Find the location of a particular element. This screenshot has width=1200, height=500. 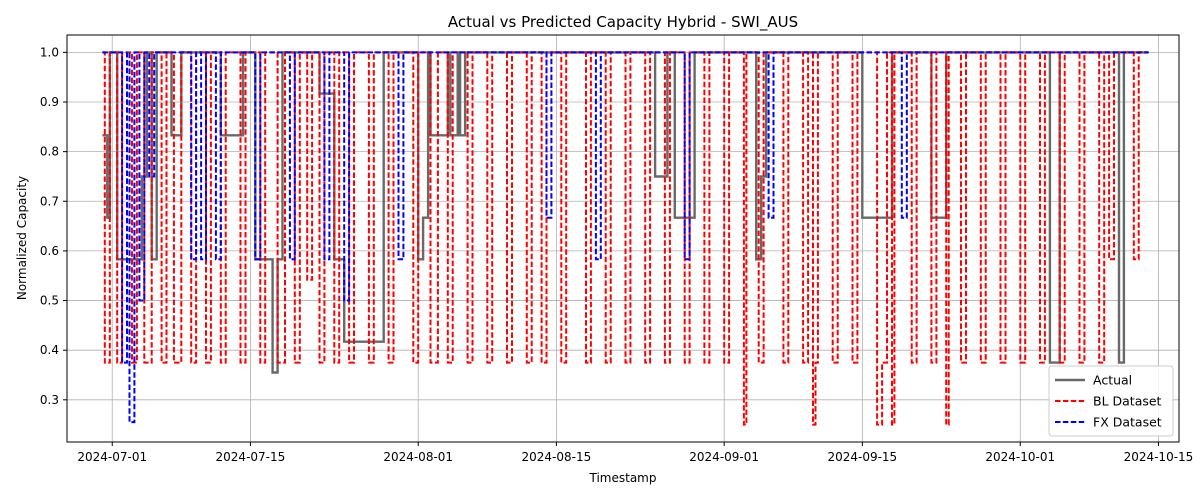

legend-label-fx-dataset: FX Dataset is located at coordinates (1127, 422).